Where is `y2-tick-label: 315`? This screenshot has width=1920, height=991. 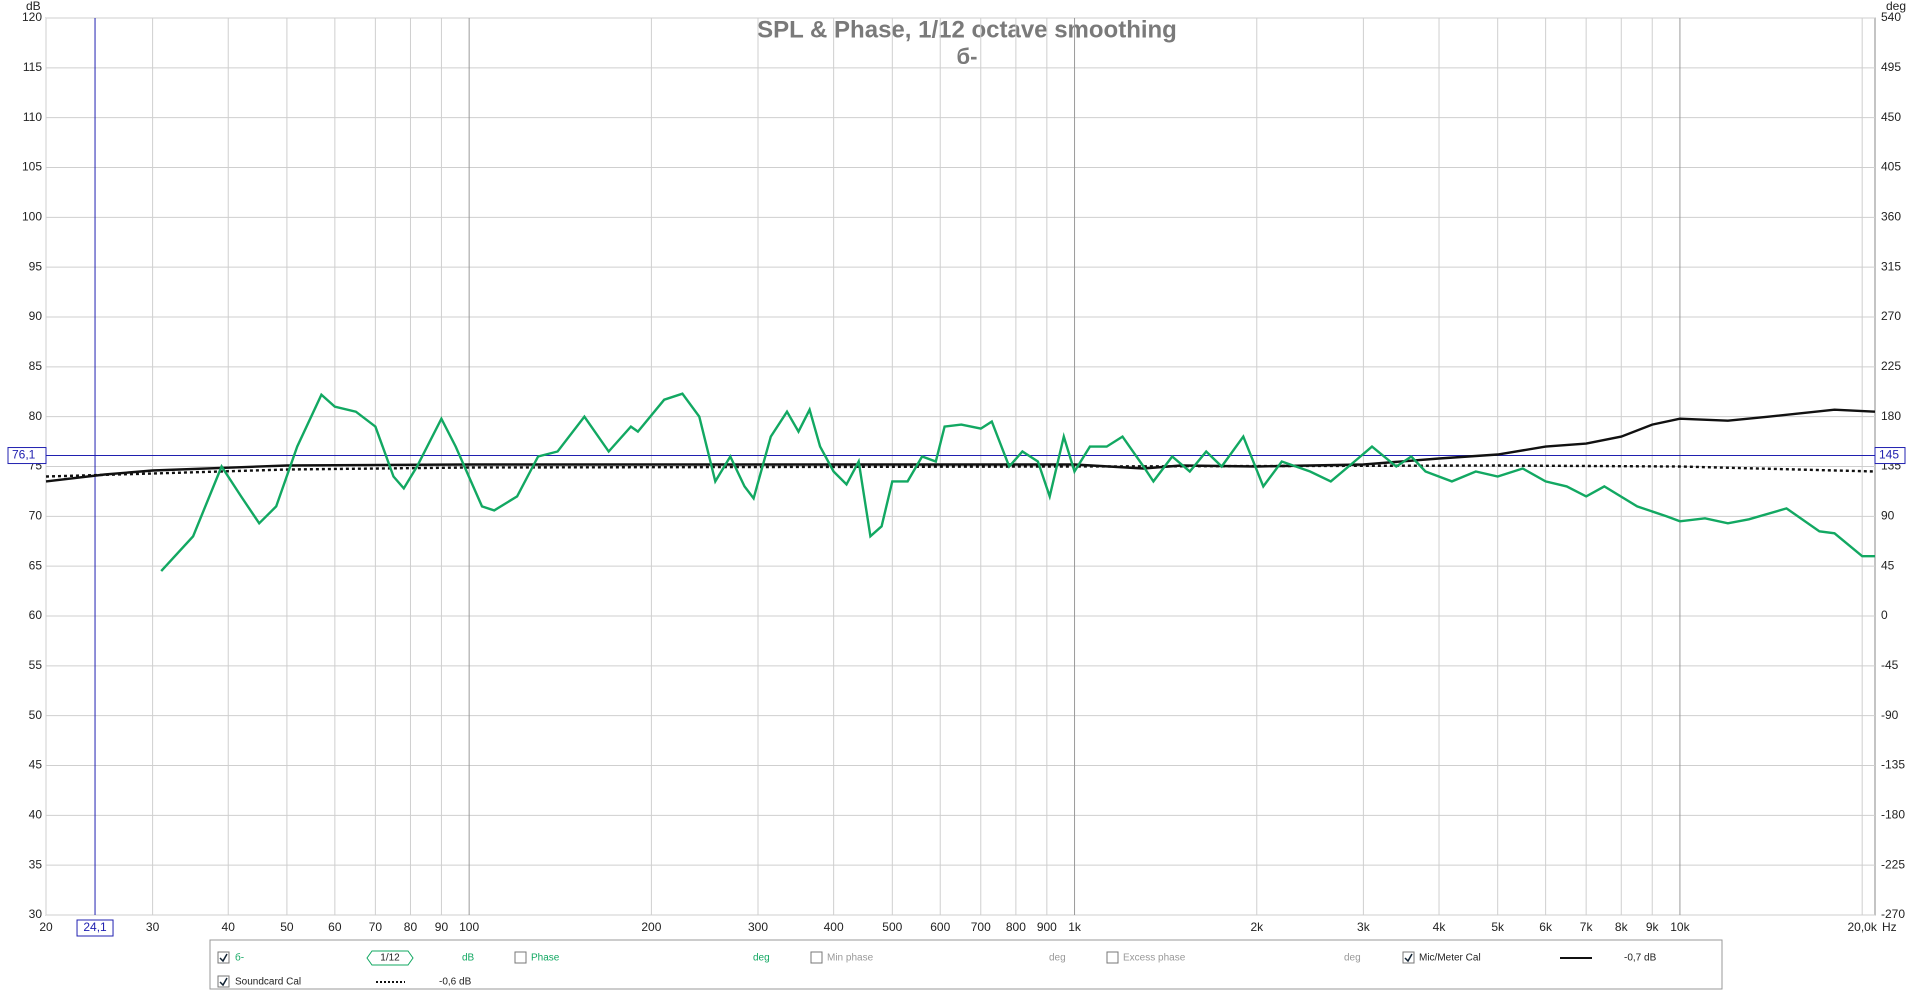
y2-tick-label: 315 is located at coordinates (1891, 266).